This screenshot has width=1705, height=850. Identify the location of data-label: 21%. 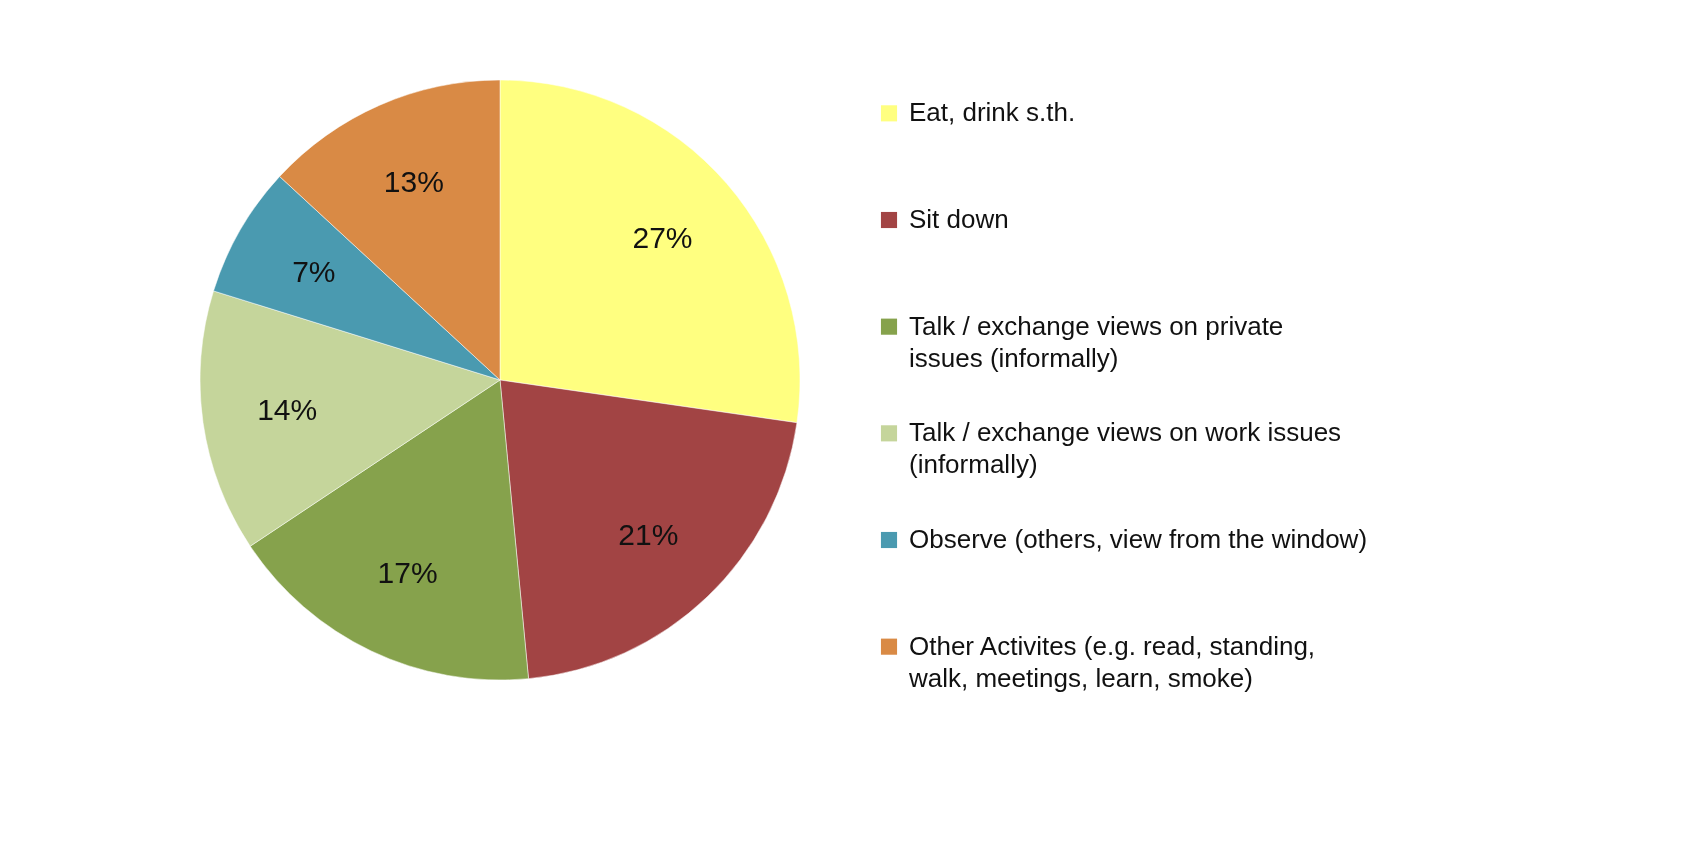
(648, 534).